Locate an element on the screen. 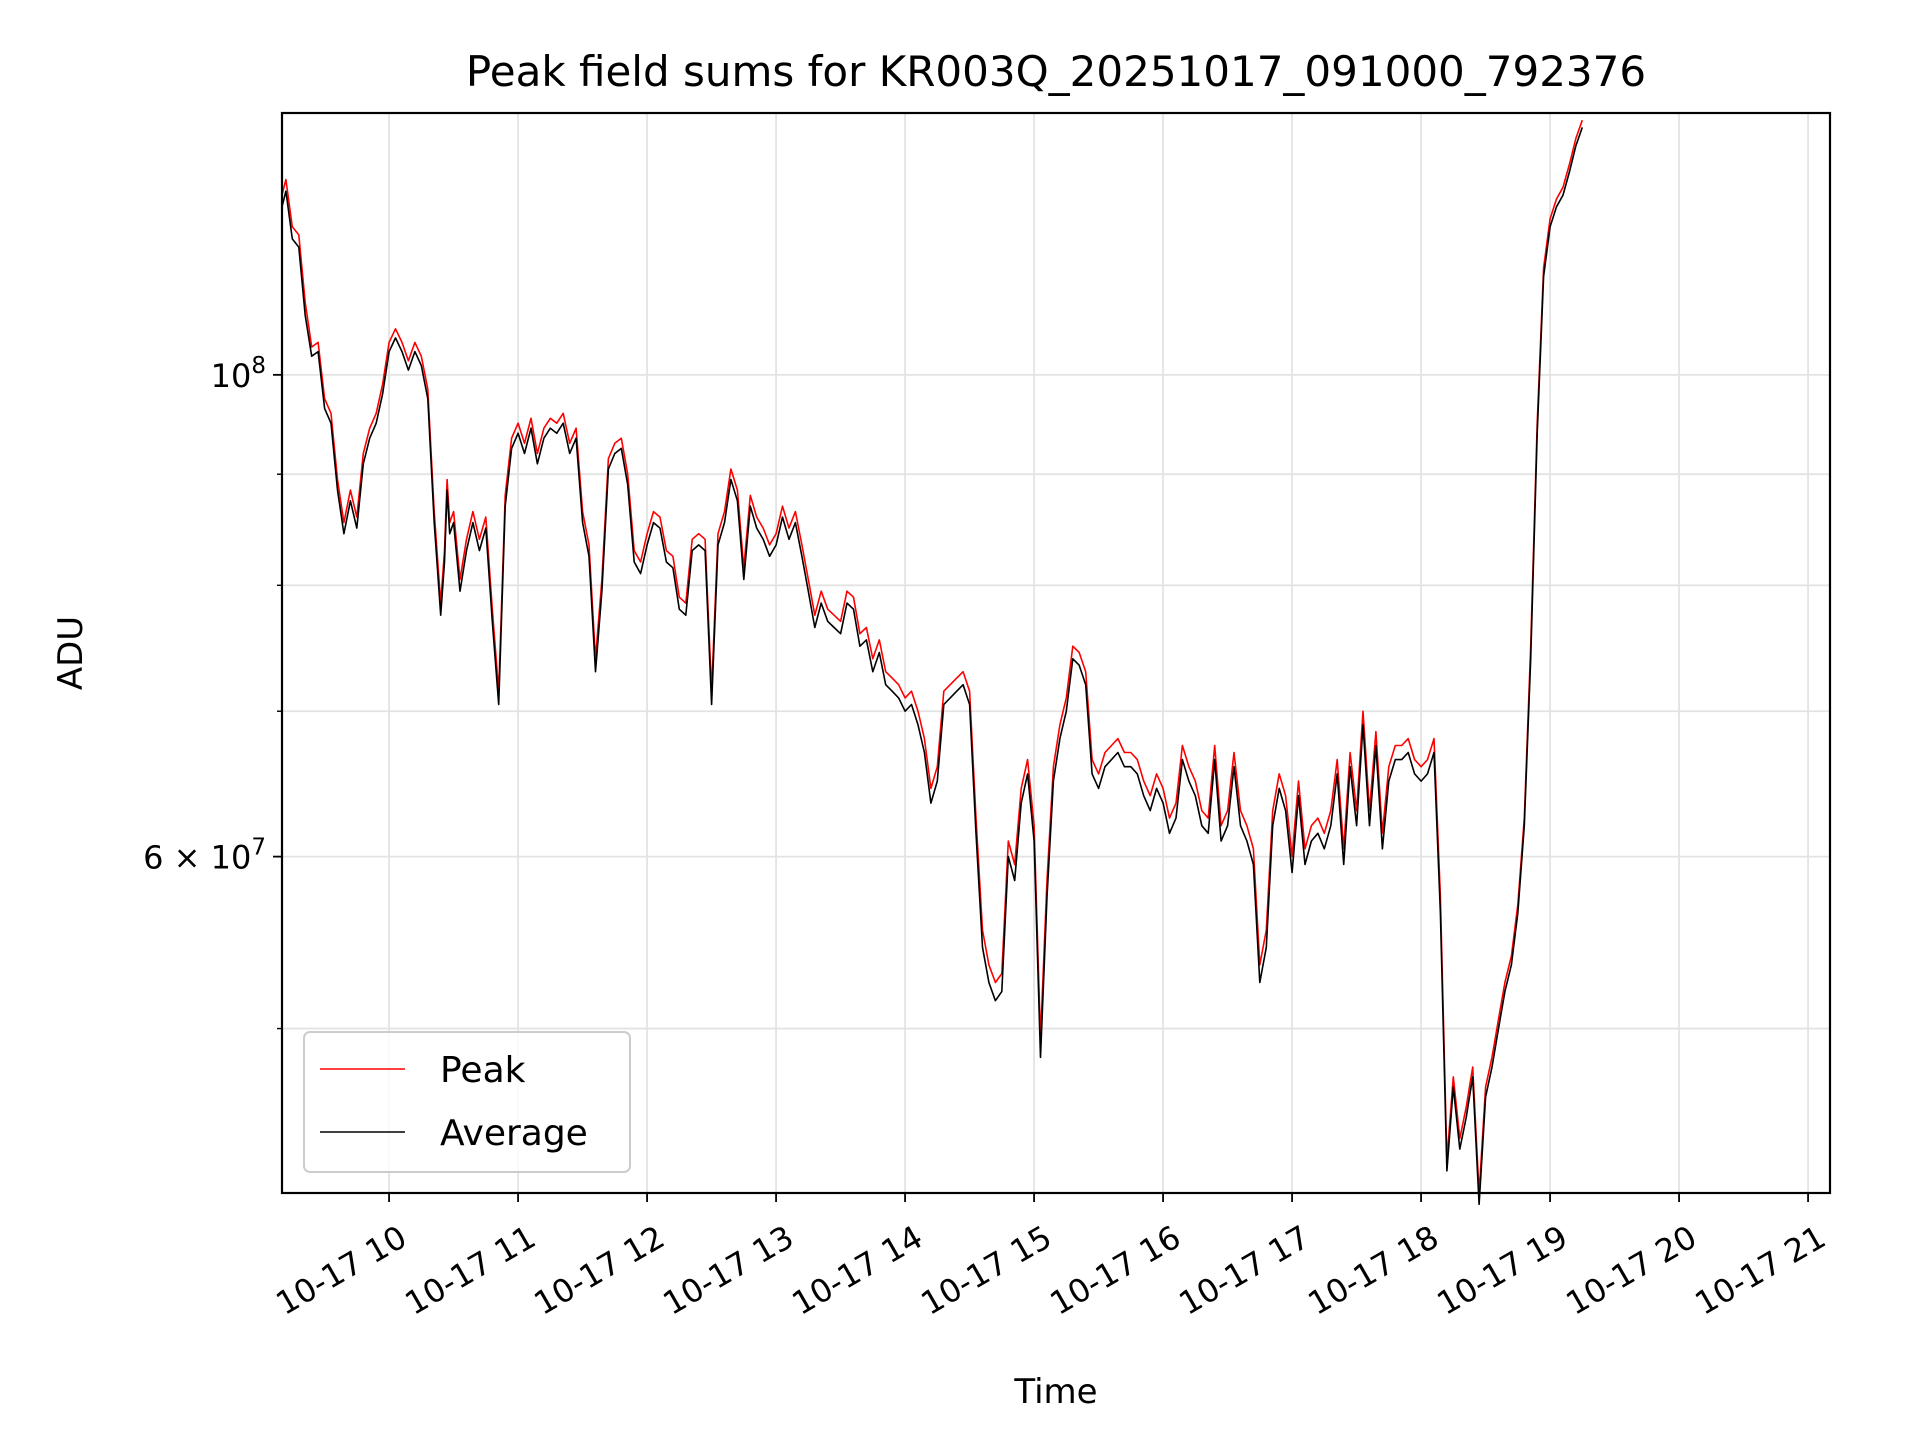 The height and width of the screenshot is (1440, 1920). legend-label-average: Average is located at coordinates (514, 1133).